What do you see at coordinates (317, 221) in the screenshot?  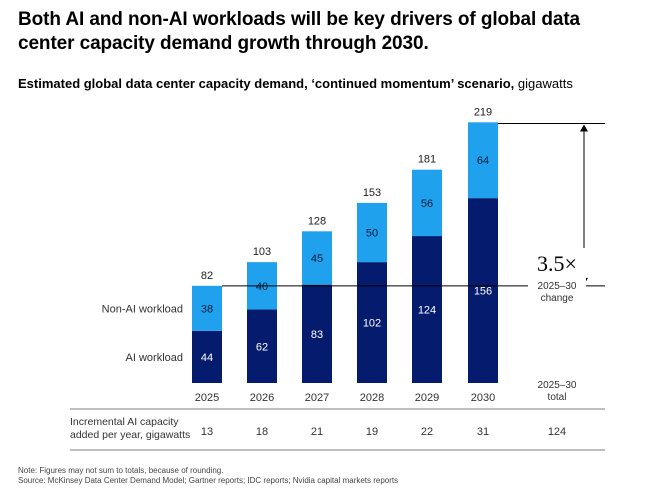 I see `total-value-label: 128` at bounding box center [317, 221].